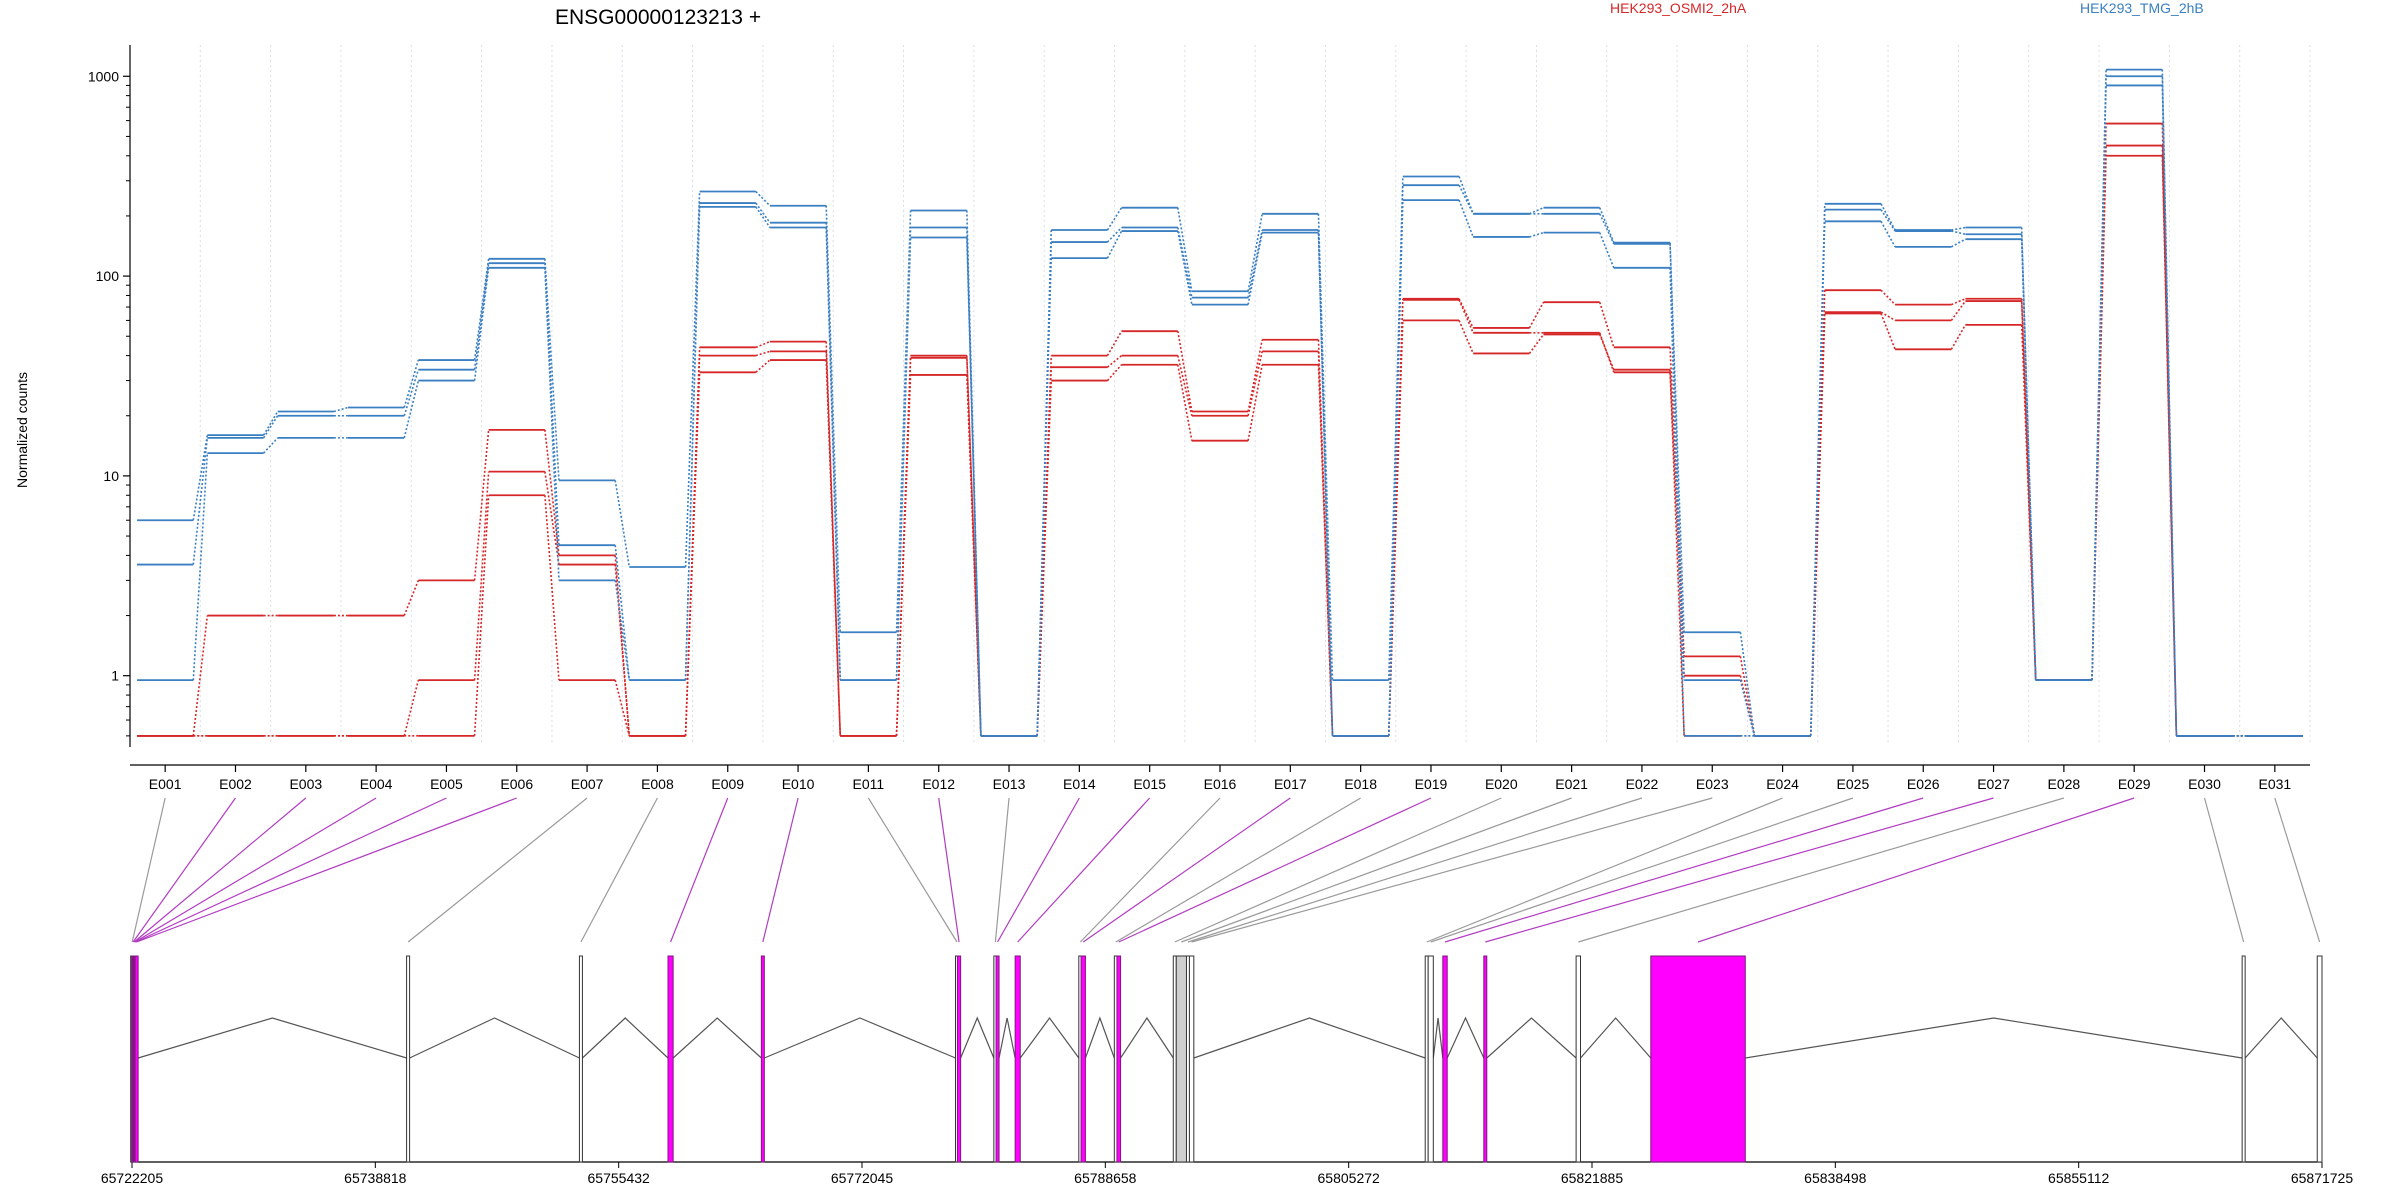  I want to click on exon-box-e007, so click(408, 1059).